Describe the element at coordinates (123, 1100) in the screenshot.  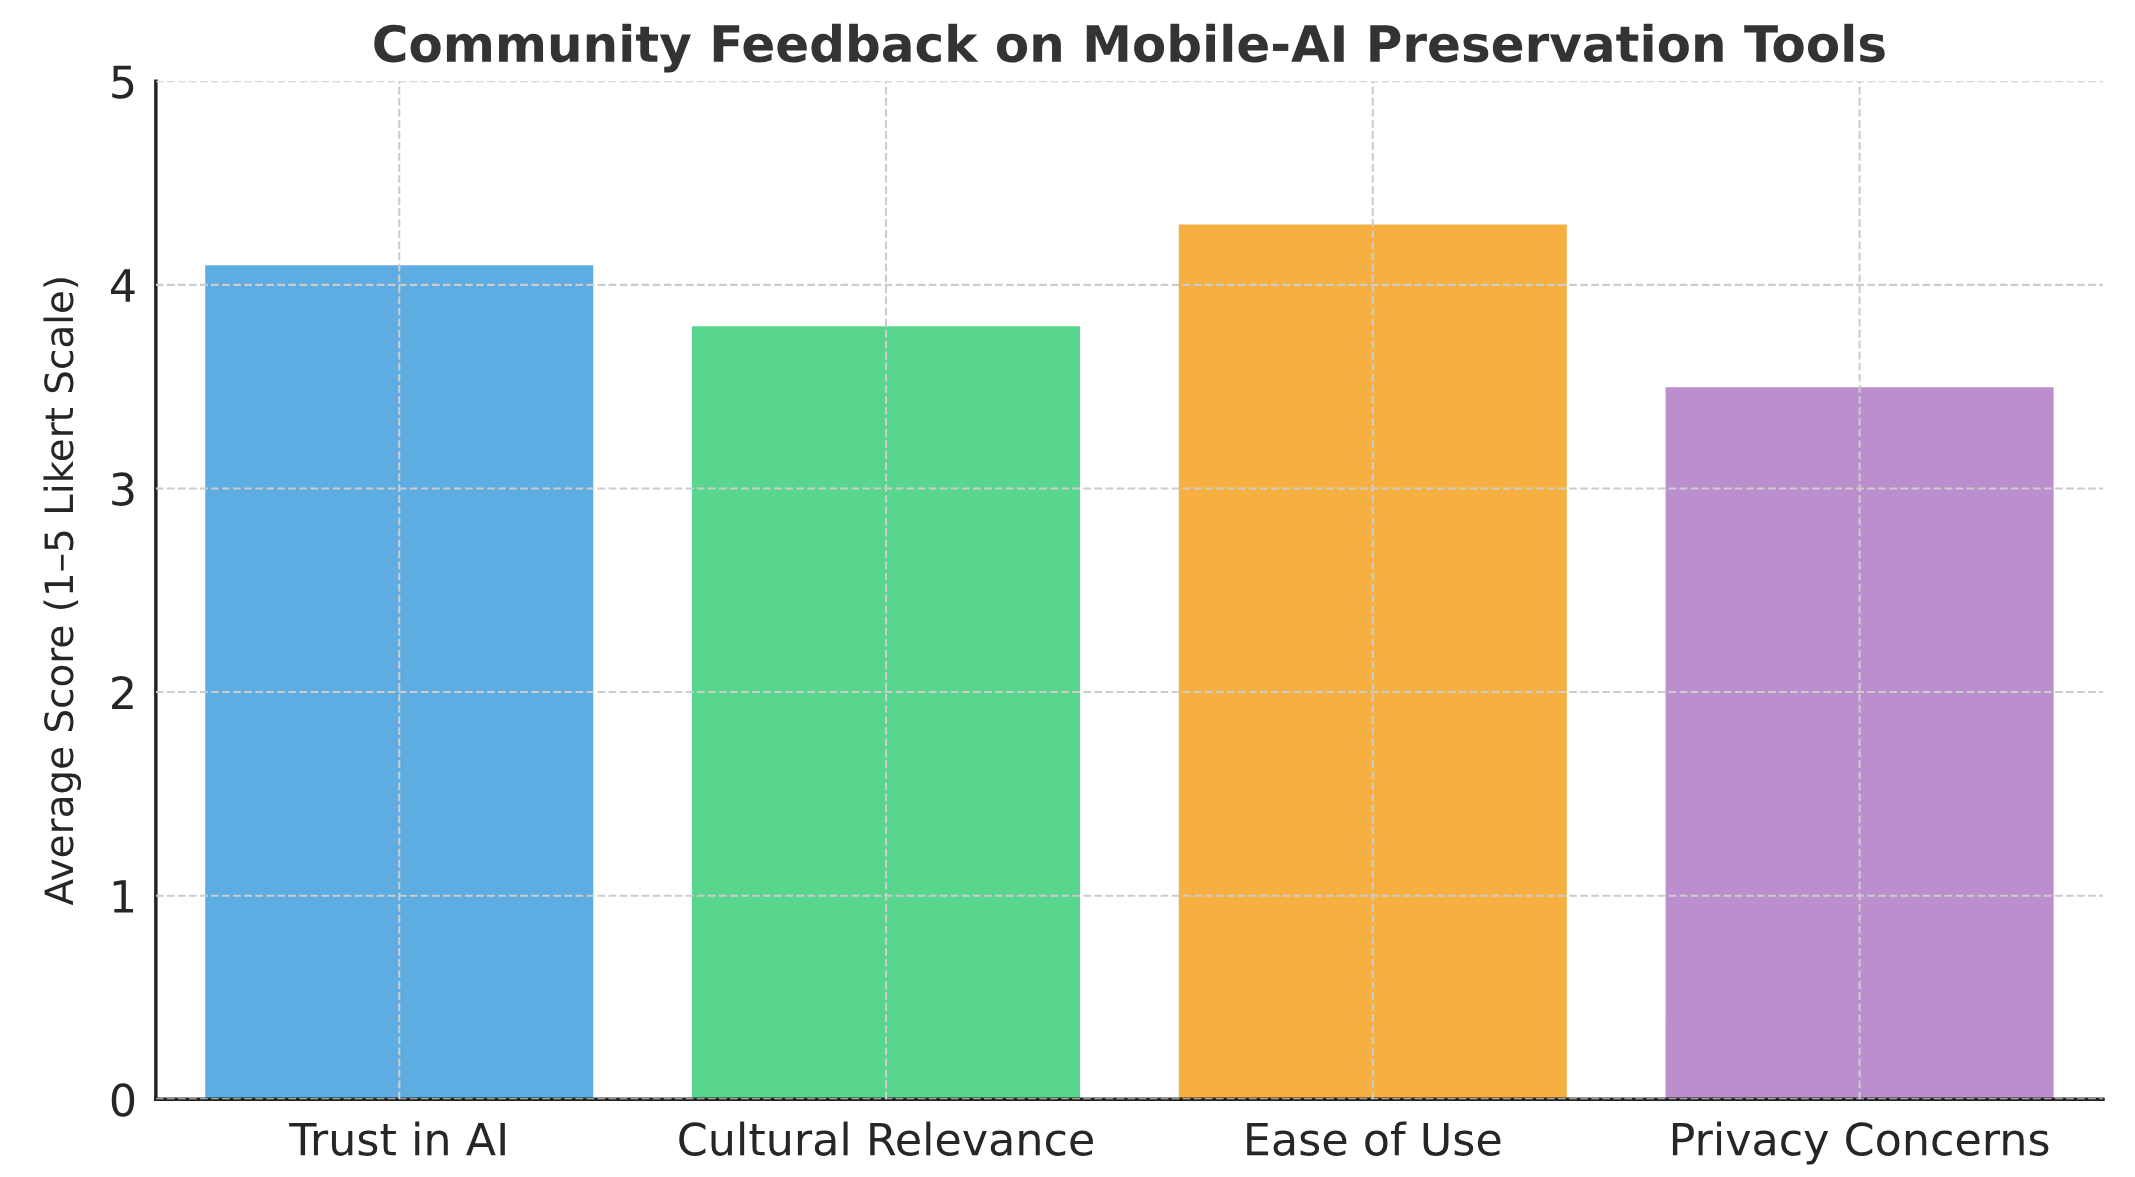
I see `y-tick-label: 0` at that location.